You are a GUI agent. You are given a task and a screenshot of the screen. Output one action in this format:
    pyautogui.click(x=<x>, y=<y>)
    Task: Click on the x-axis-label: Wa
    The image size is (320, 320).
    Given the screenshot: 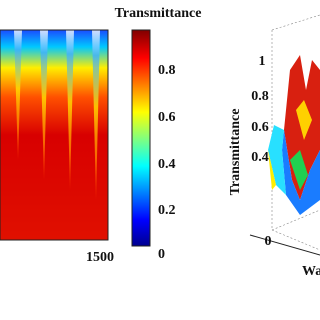 What is the action you would take?
    pyautogui.click(x=311, y=271)
    